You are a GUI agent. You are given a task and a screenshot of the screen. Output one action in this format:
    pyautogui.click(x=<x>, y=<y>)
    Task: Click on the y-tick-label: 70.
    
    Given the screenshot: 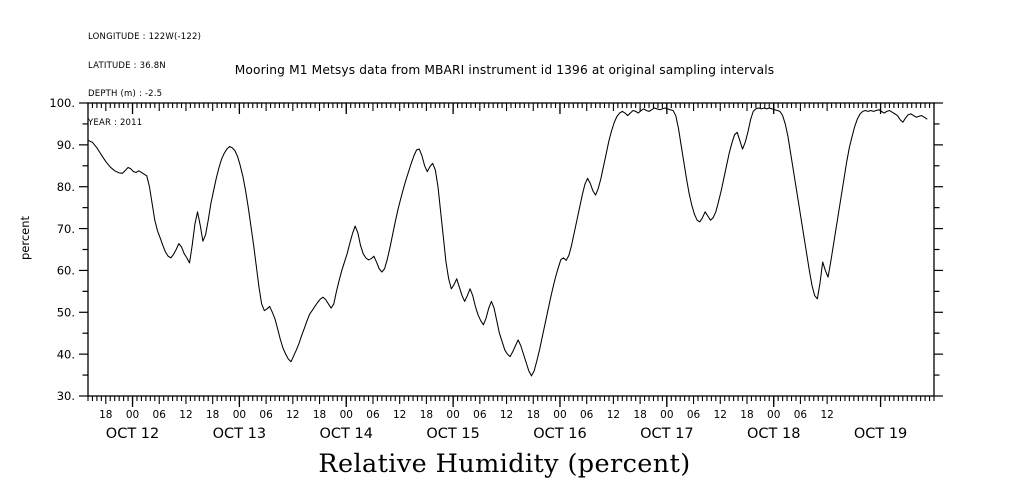 What is the action you would take?
    pyautogui.click(x=66, y=229)
    